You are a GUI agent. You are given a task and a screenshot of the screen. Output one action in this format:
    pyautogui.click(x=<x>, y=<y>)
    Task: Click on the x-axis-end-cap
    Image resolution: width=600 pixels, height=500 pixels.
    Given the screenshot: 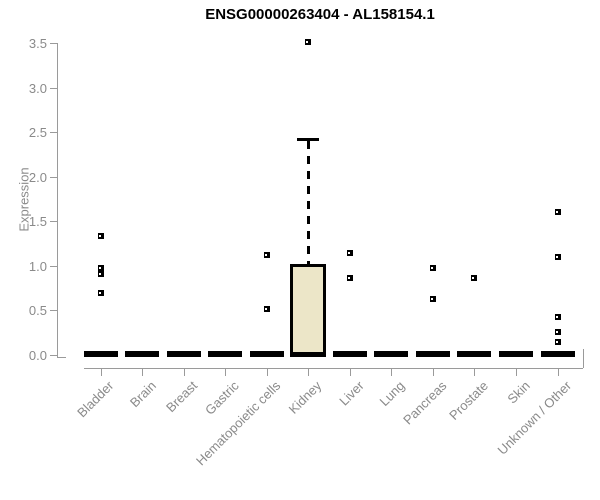 What is the action you would take?
    pyautogui.click(x=583, y=358)
    